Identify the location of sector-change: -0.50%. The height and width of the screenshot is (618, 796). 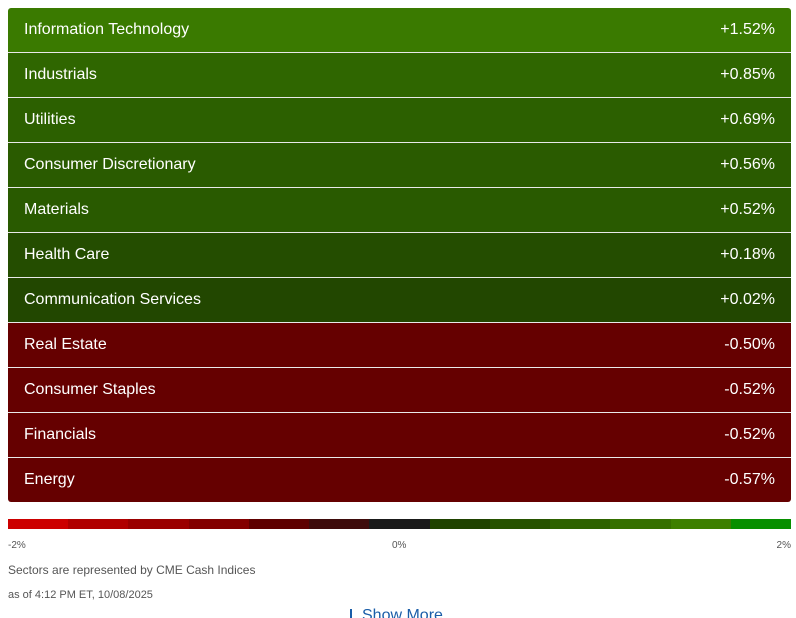
(749, 344).